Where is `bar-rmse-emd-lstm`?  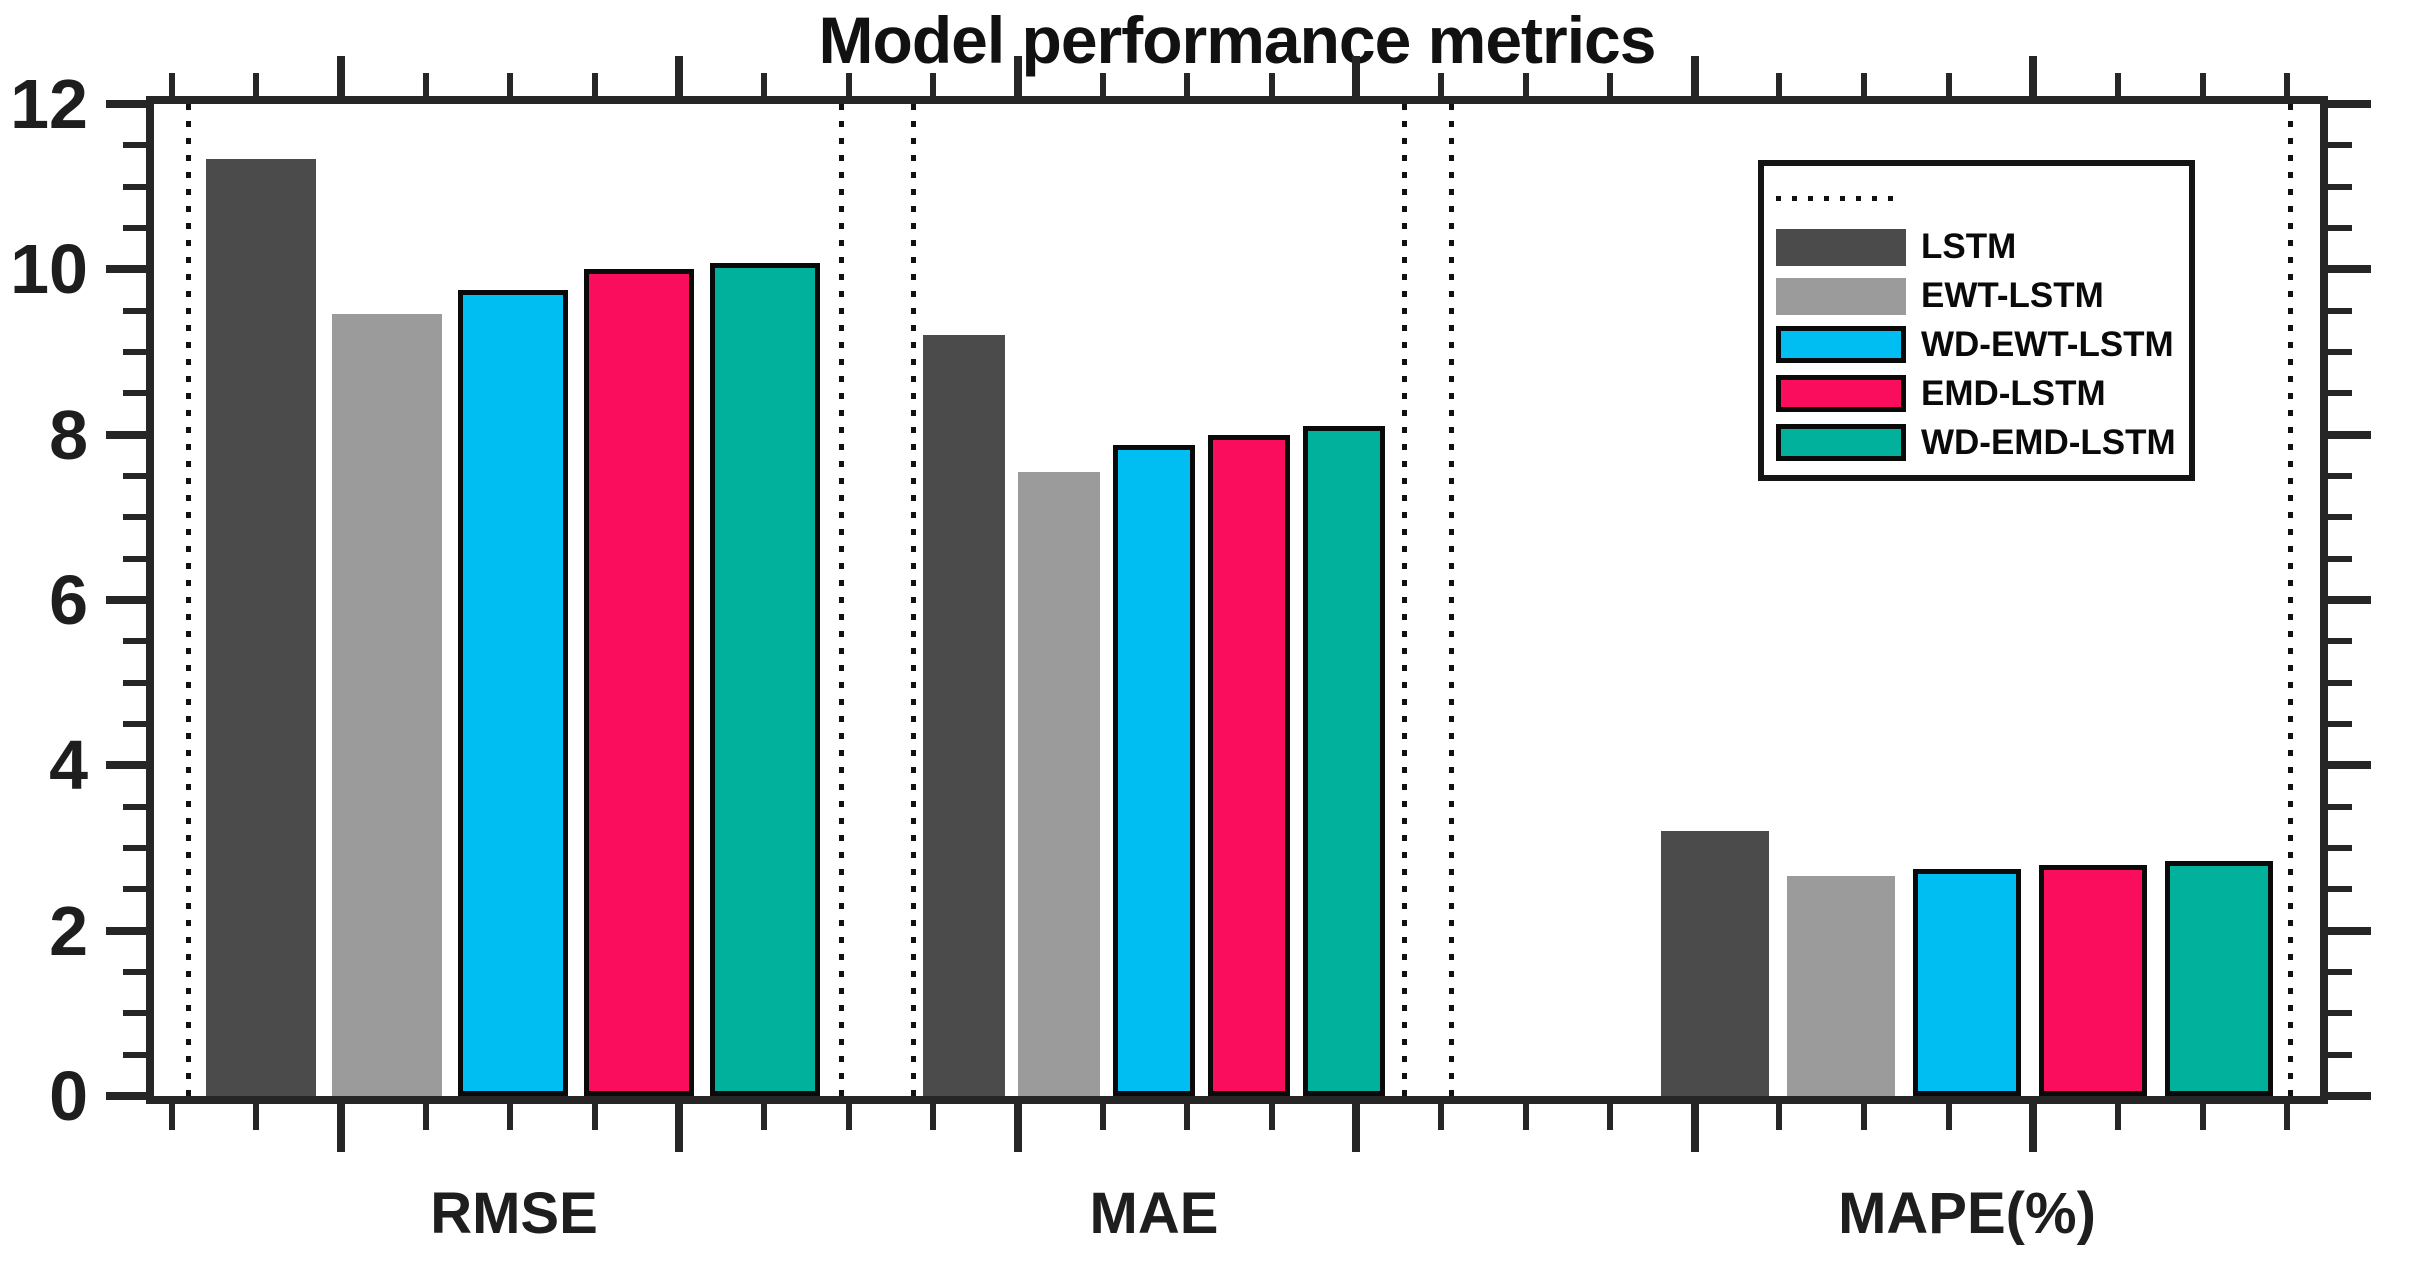 bar-rmse-emd-lstm is located at coordinates (639, 682).